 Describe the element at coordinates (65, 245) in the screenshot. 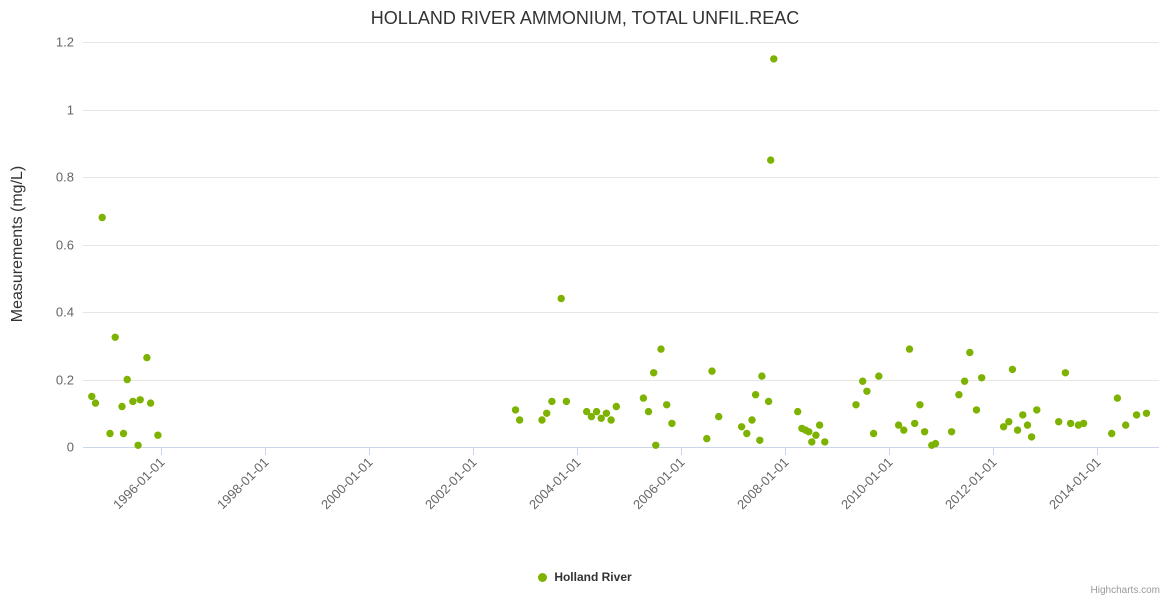

I see `y-tick-label: 0.6` at that location.